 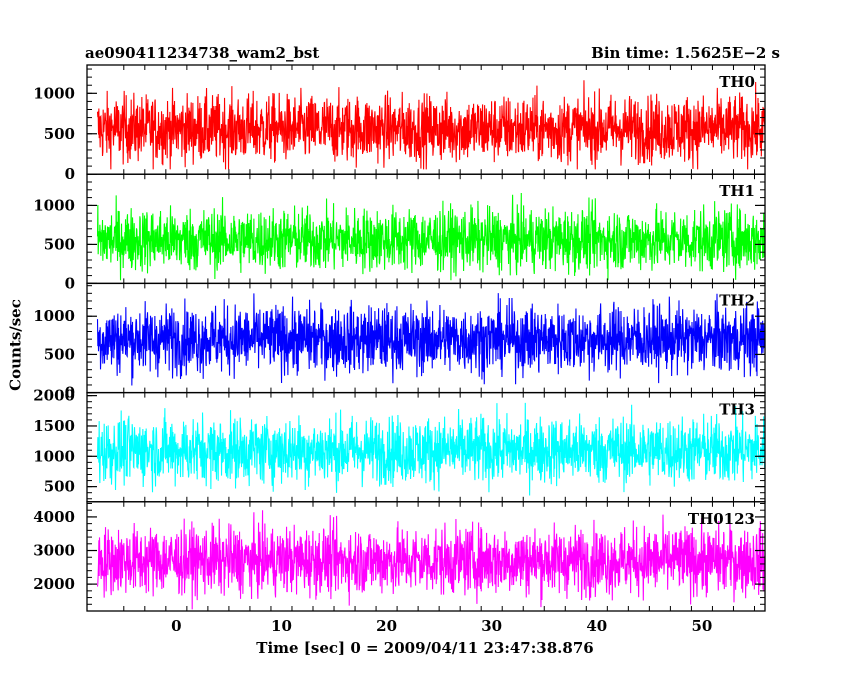 What do you see at coordinates (701, 626) in the screenshot?
I see `xtick-label: 50` at bounding box center [701, 626].